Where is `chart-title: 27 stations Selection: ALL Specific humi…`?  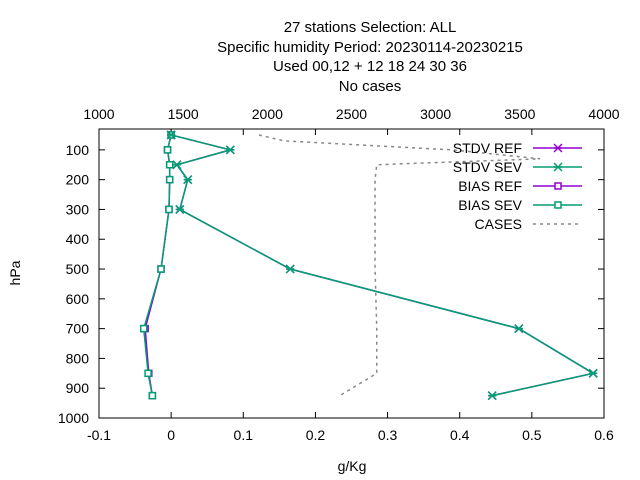 chart-title: 27 stations Selection: ALL Specific humi… is located at coordinates (370, 57).